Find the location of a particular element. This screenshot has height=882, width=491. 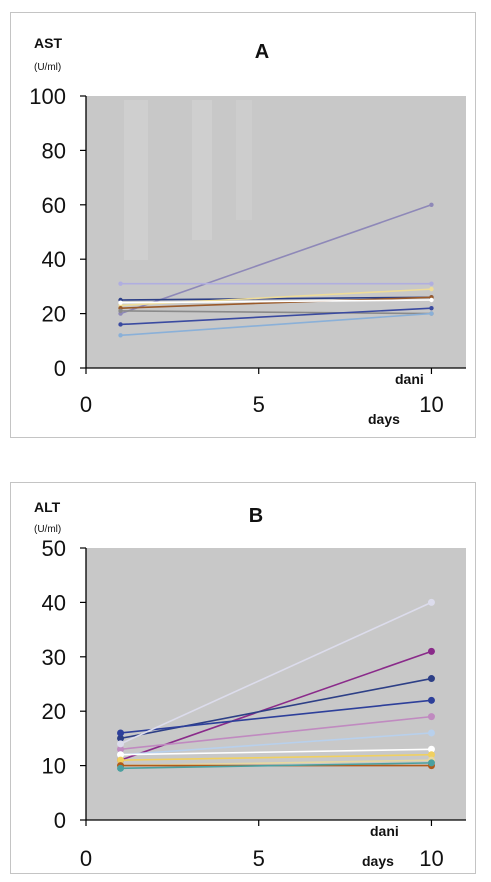

y-tick-label: 60 is located at coordinates (54, 205).